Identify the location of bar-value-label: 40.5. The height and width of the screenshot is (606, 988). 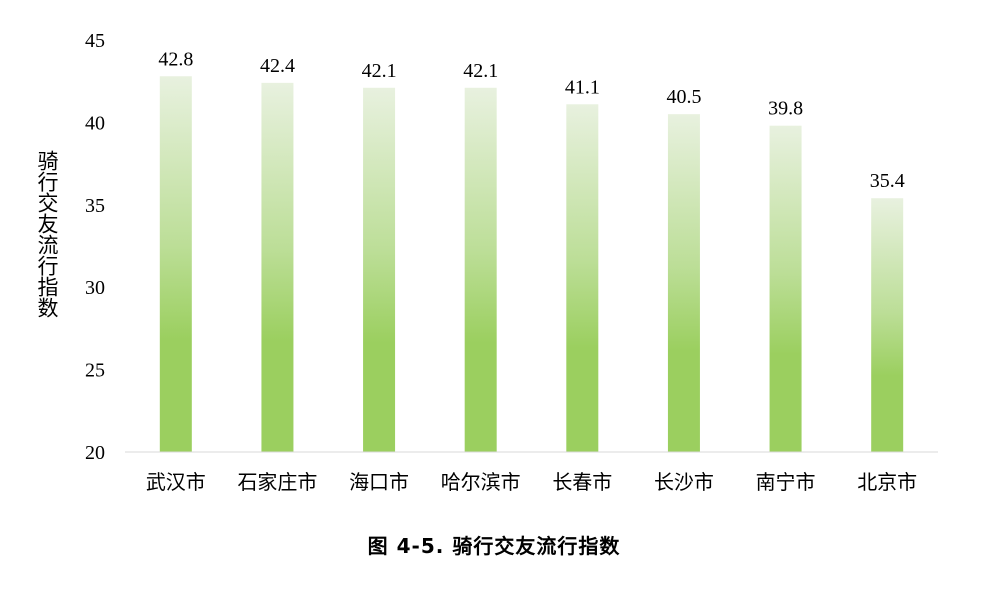
(683, 97).